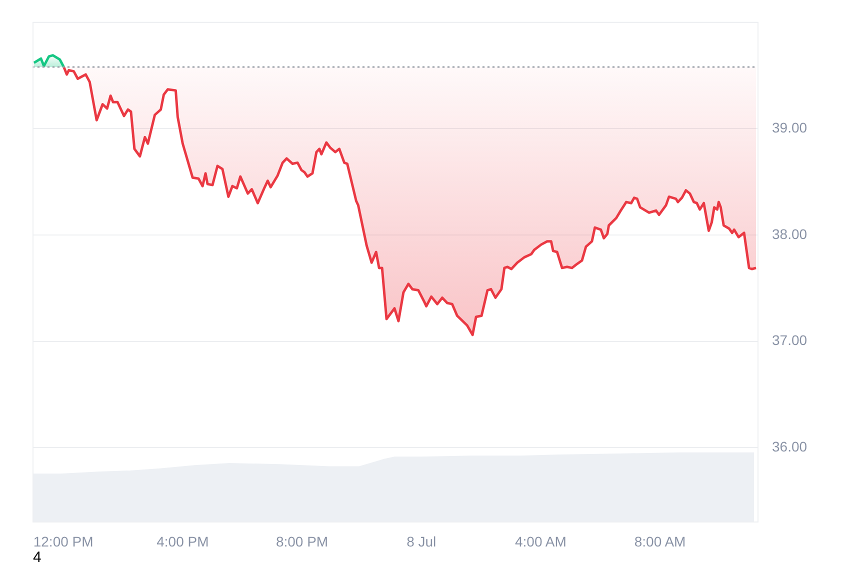  What do you see at coordinates (63, 541) in the screenshot?
I see `x-tick-label: 12:00 PM` at bounding box center [63, 541].